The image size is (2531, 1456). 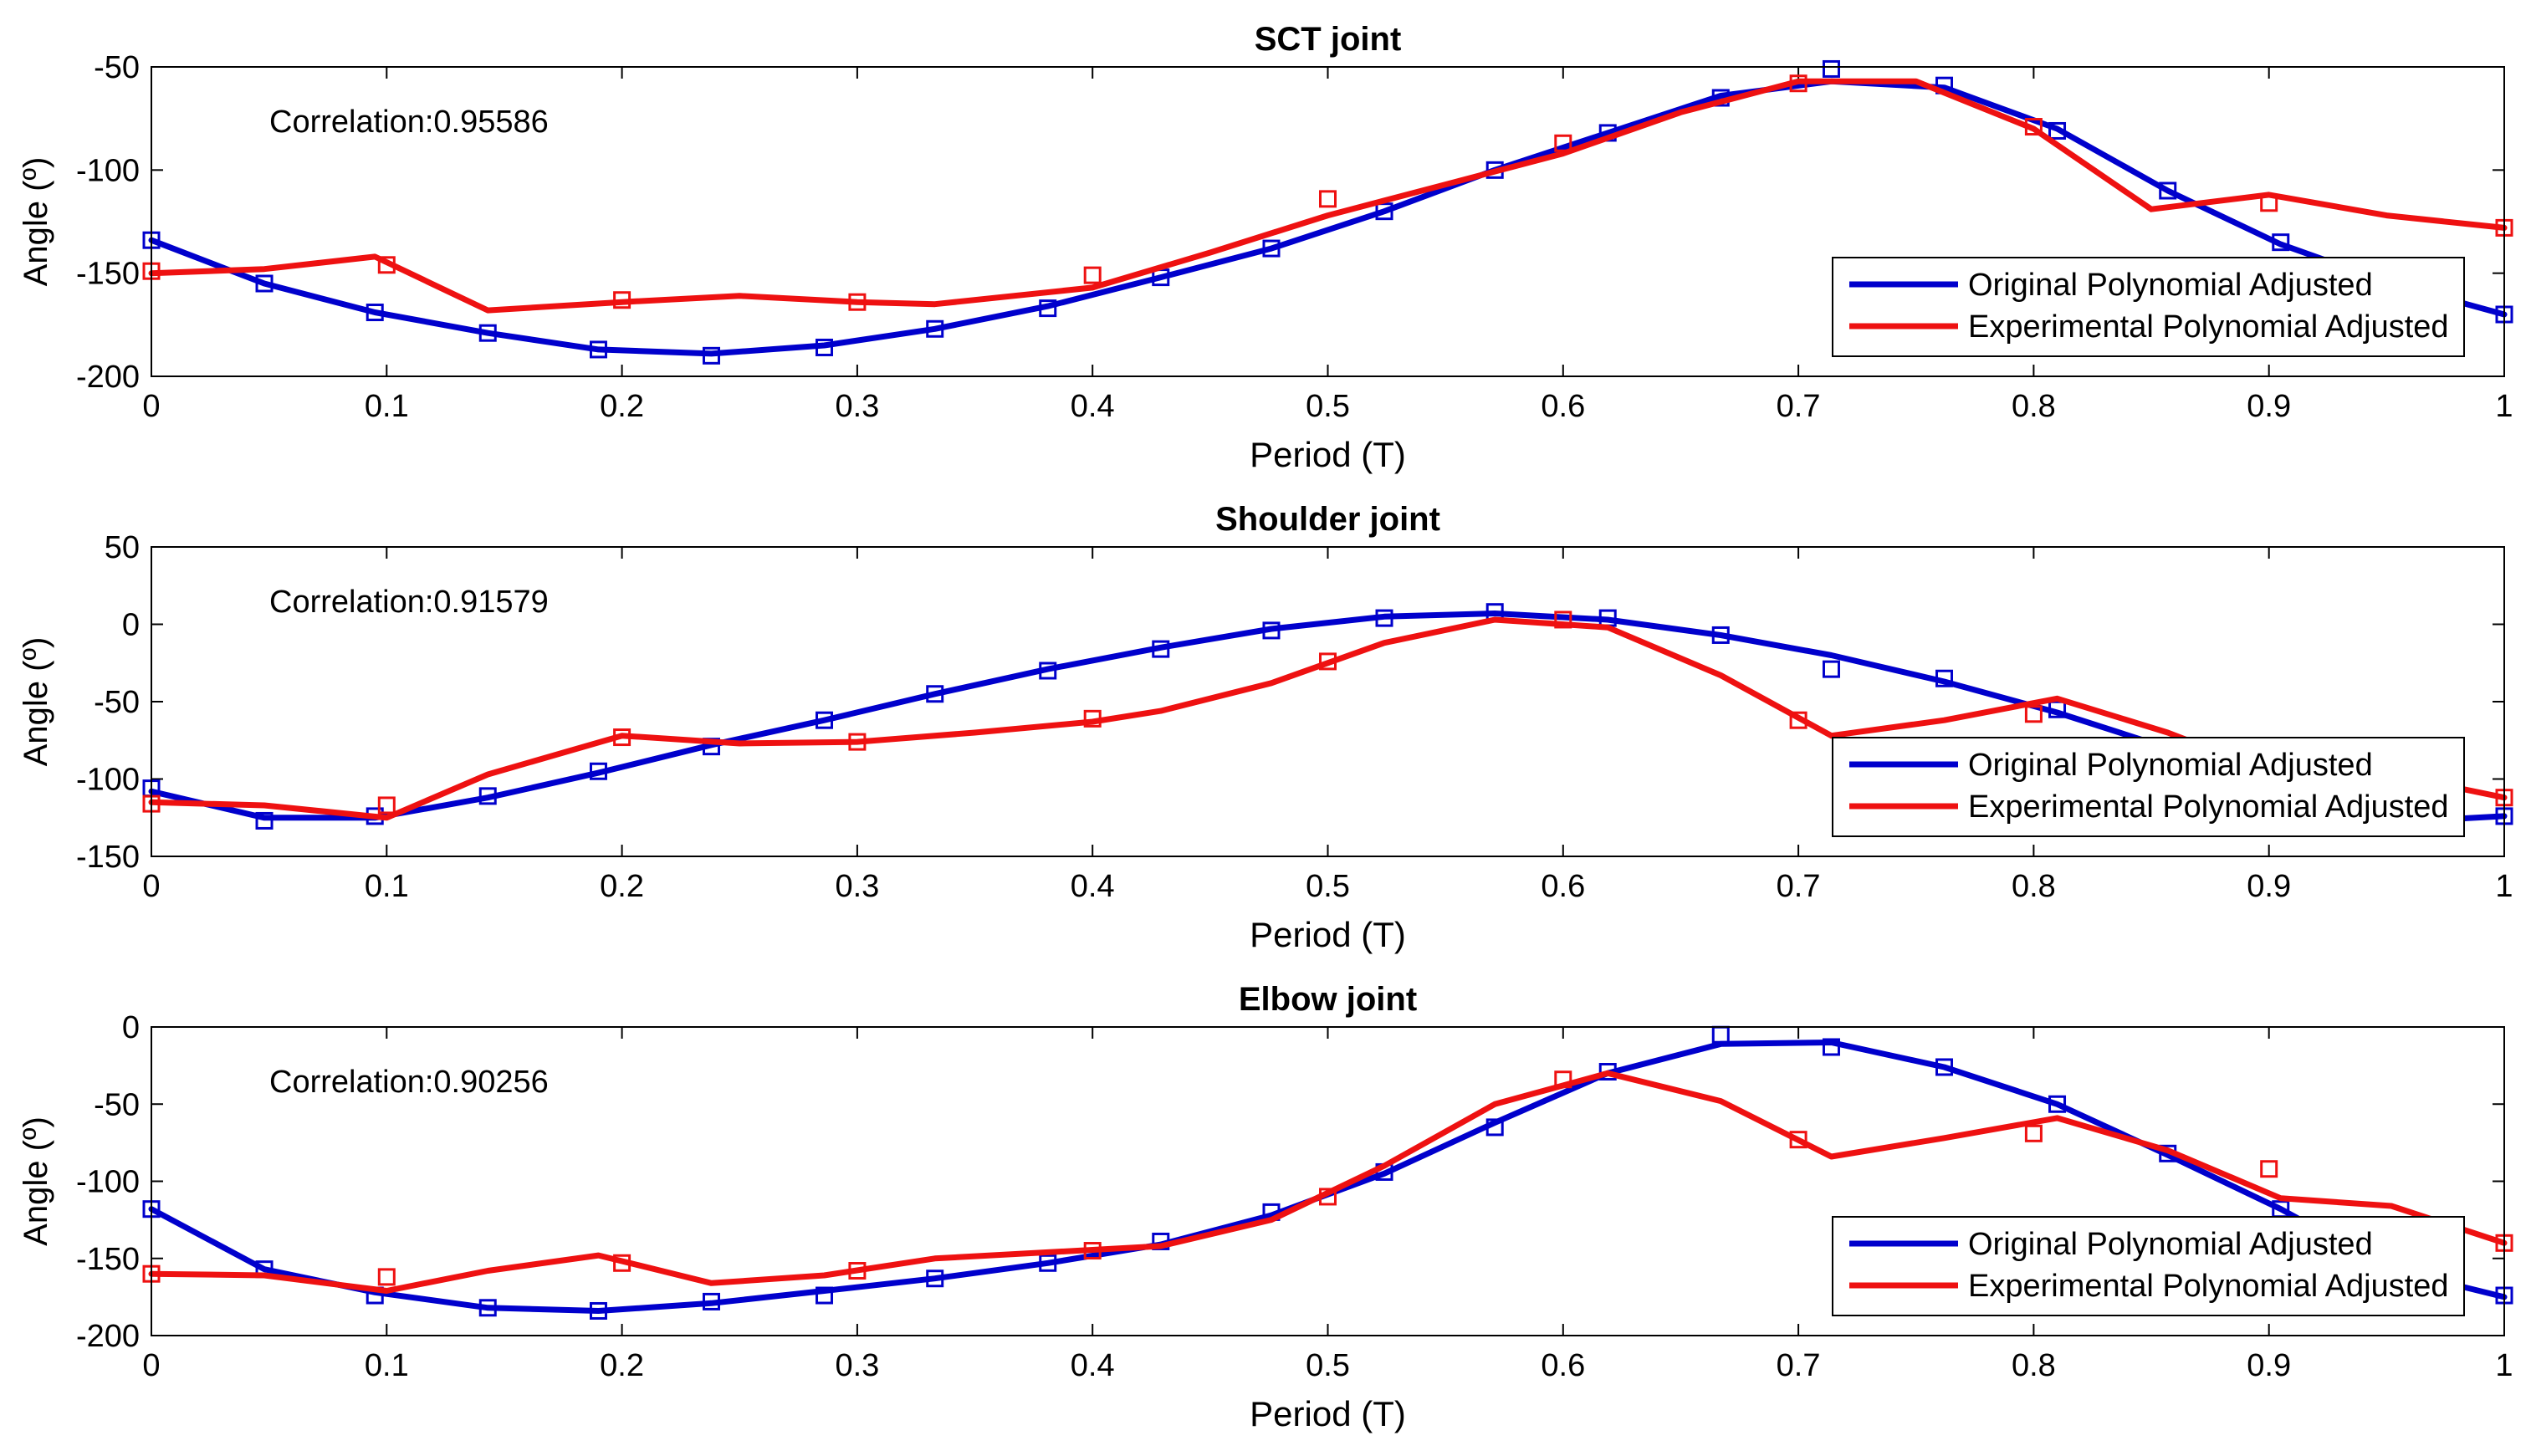 I want to click on original-series-line, so click(x=1328, y=717).